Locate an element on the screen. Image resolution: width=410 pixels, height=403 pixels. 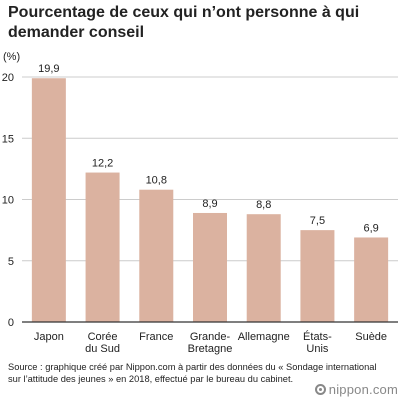
y-tick-label: 5 is located at coordinates (11, 262).